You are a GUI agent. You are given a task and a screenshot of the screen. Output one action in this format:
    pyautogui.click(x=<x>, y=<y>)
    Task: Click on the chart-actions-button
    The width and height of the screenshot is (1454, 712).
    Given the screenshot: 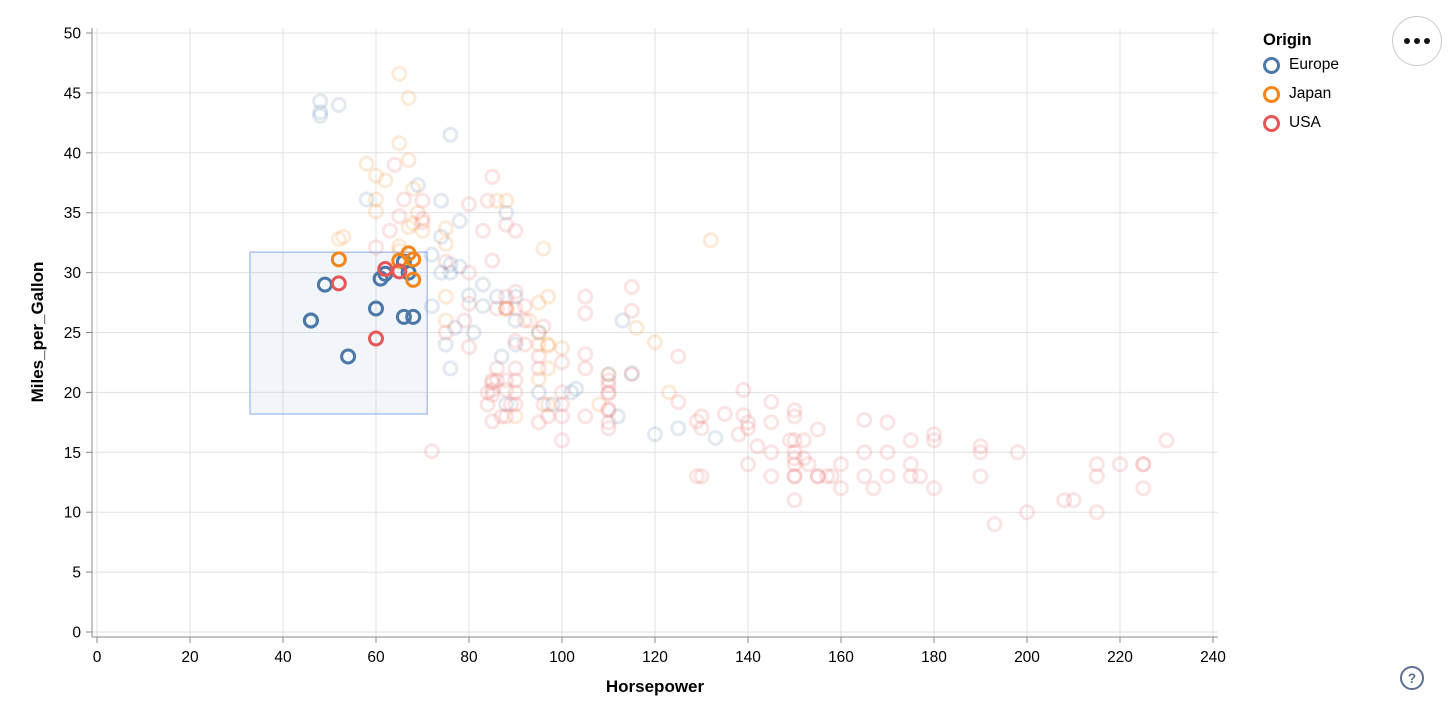 What is the action you would take?
    pyautogui.click(x=1417, y=41)
    